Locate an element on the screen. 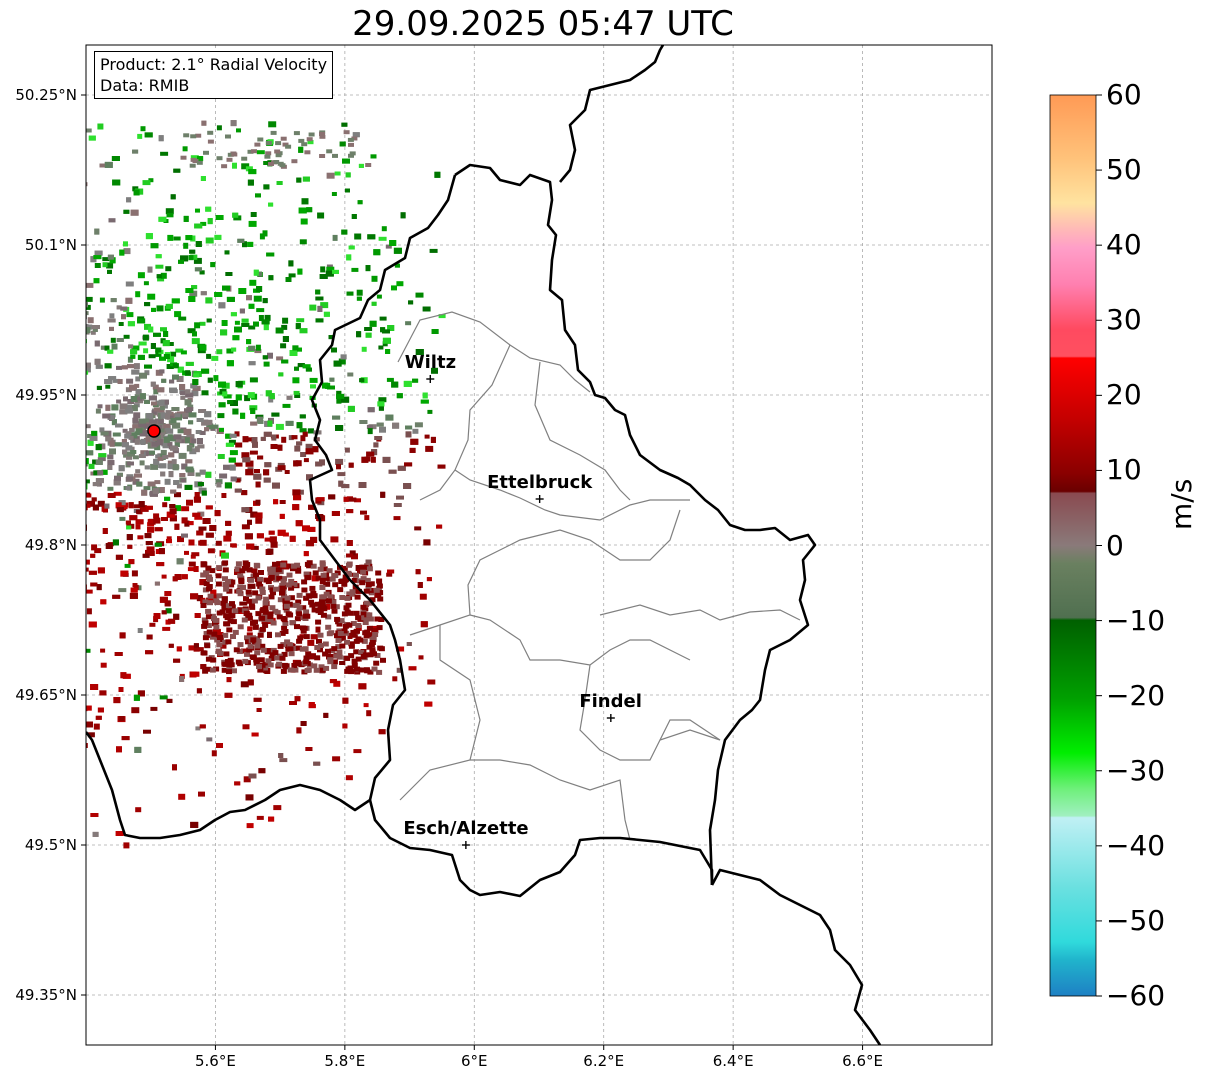  lon-label: 5.8°E is located at coordinates (345, 1061).